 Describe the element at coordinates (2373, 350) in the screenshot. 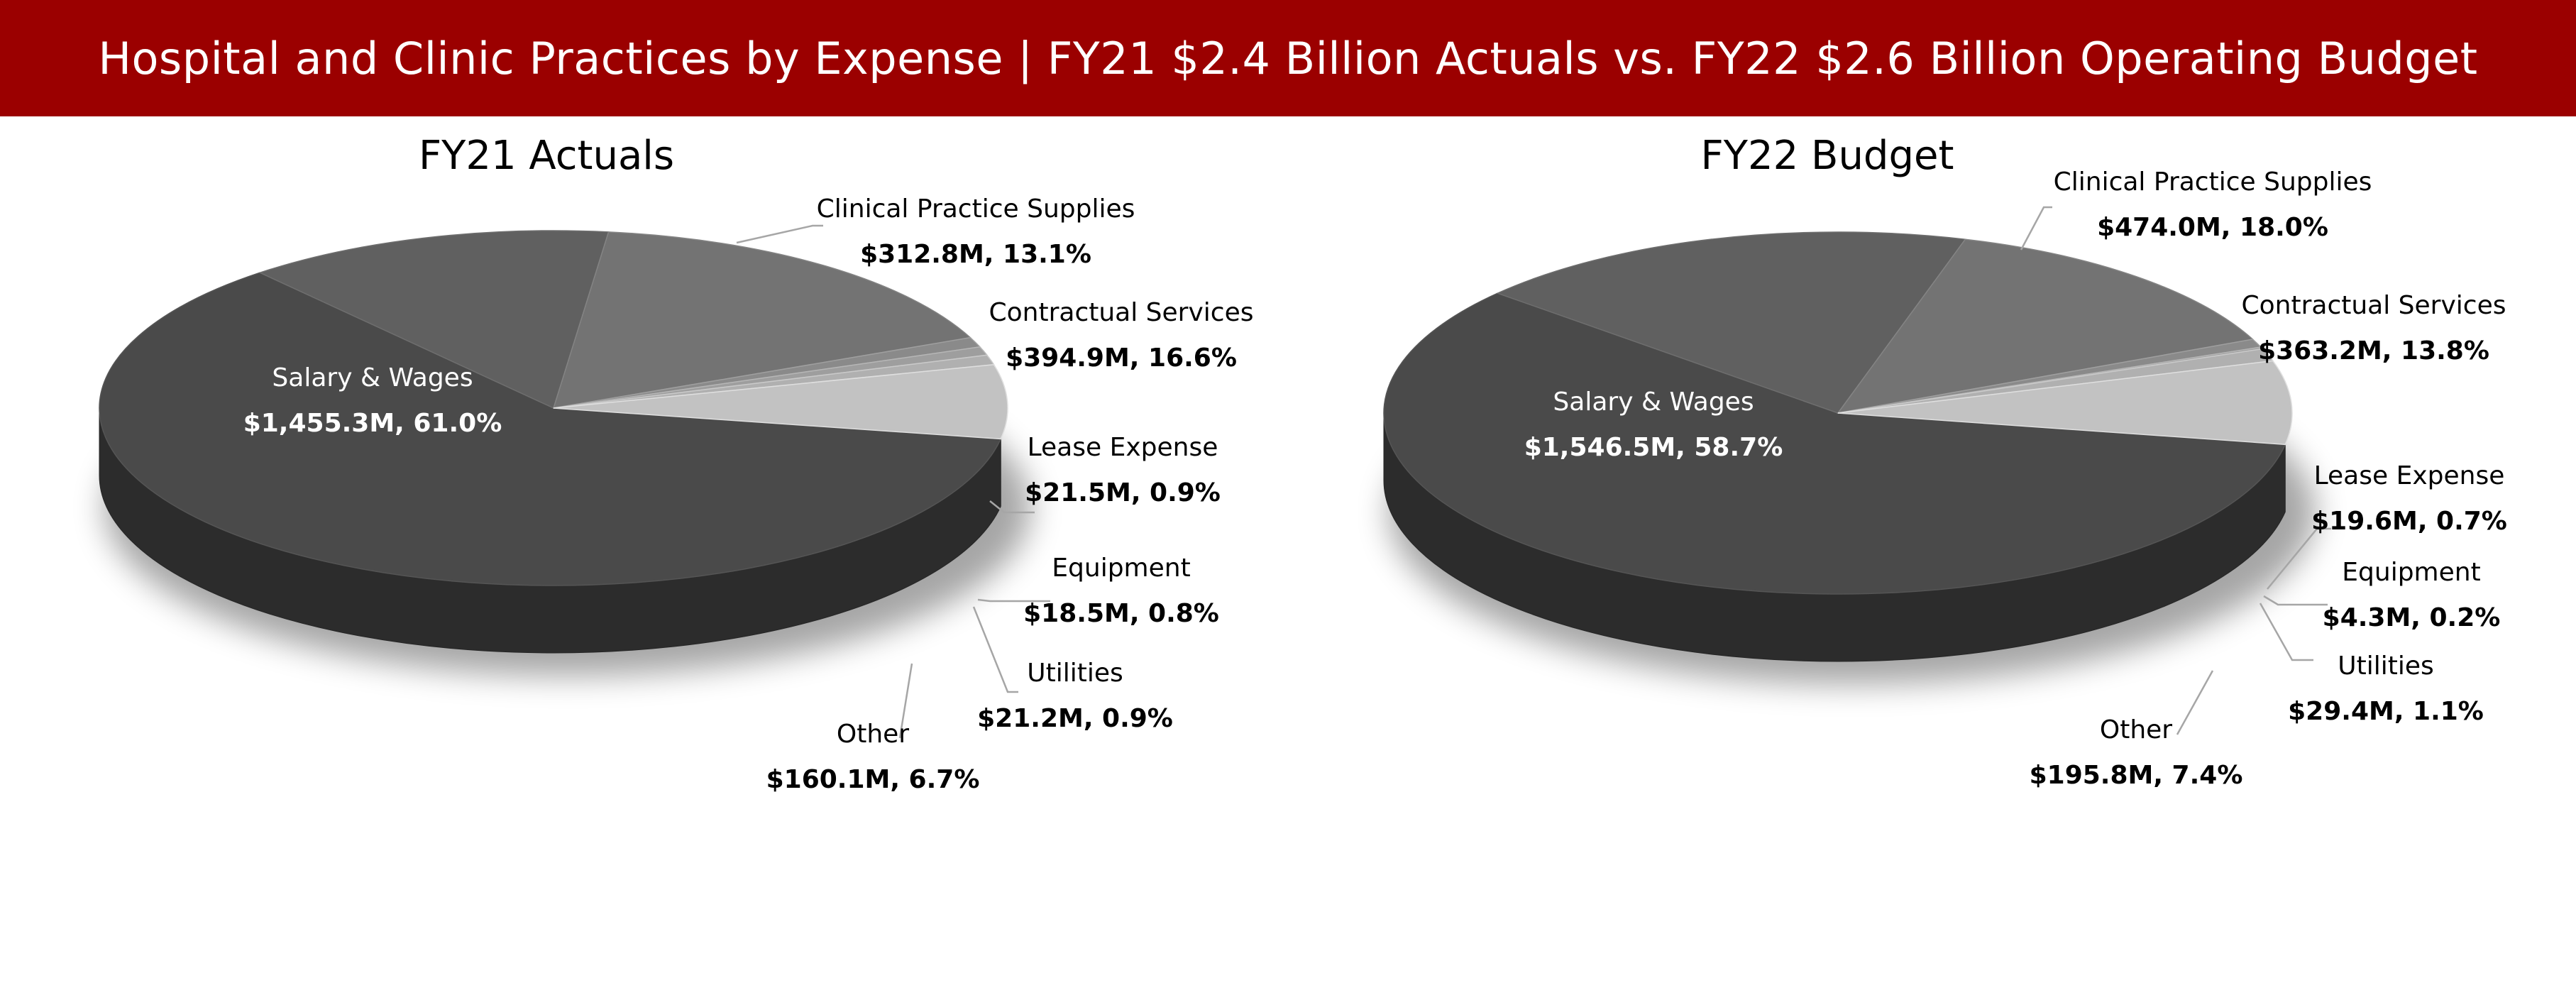

I see `slice-value-contractual-services: $363.2M, 13.8%` at that location.